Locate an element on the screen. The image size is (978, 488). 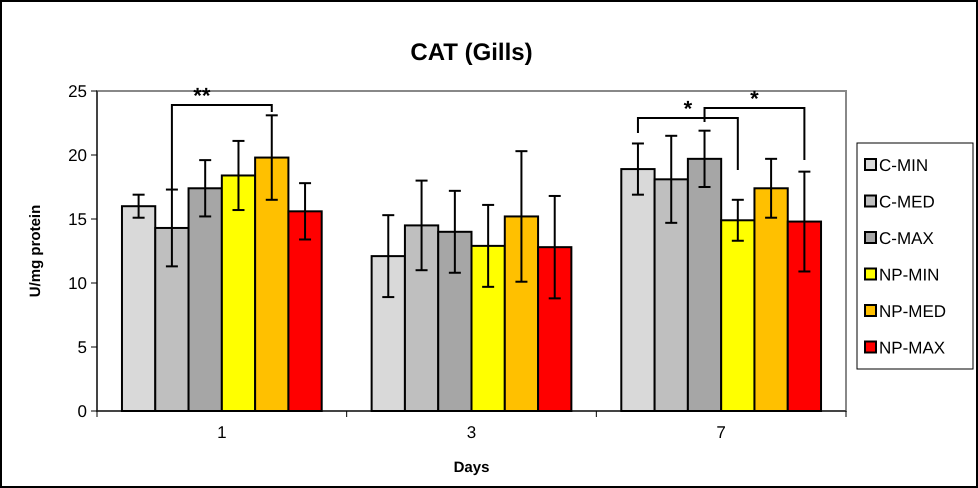
annotation: ** is located at coordinates (202, 95).